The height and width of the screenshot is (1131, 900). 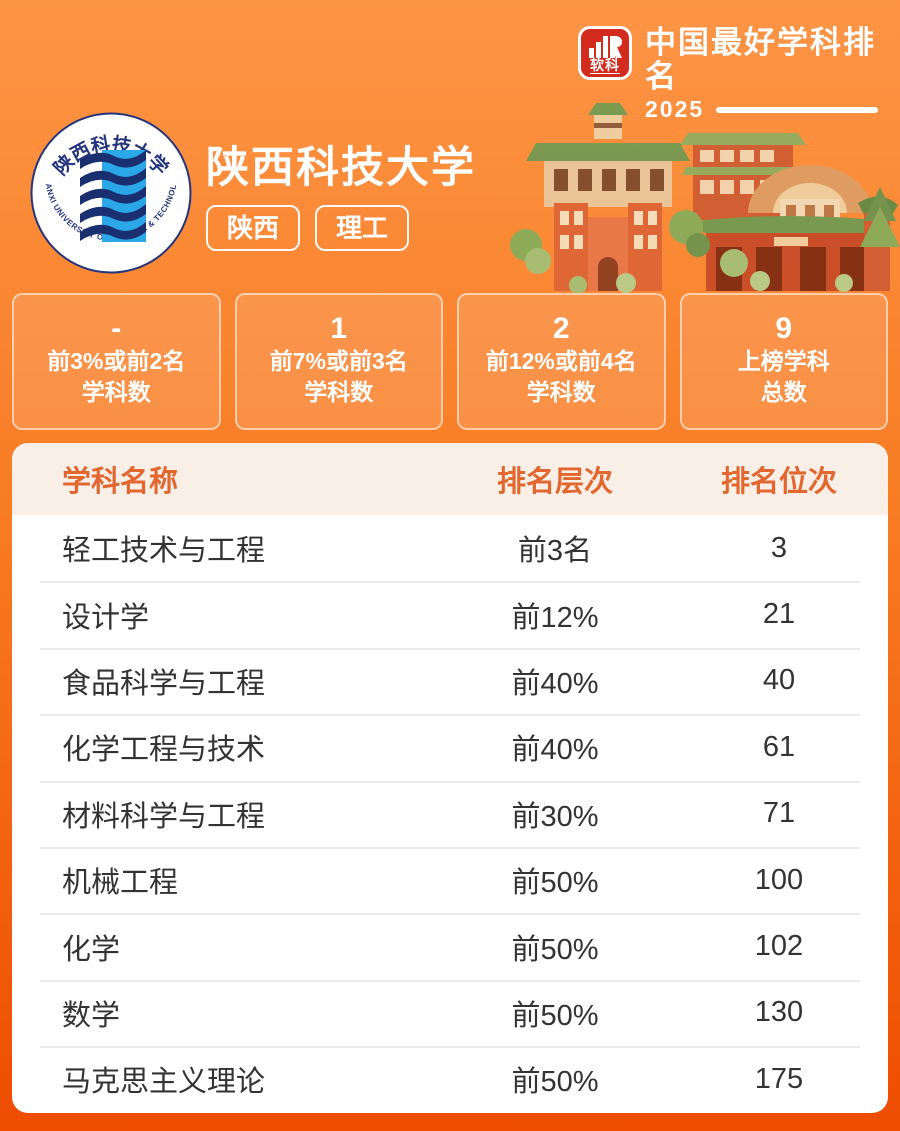 What do you see at coordinates (450, 879) in the screenshot?
I see `table-row: 机械工程 前50% 100` at bounding box center [450, 879].